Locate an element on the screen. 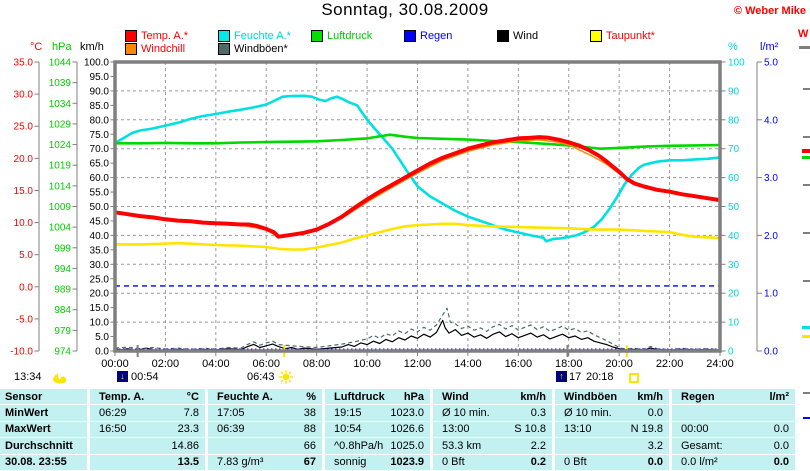  legend-label: Taupunkt* is located at coordinates (630, 36).